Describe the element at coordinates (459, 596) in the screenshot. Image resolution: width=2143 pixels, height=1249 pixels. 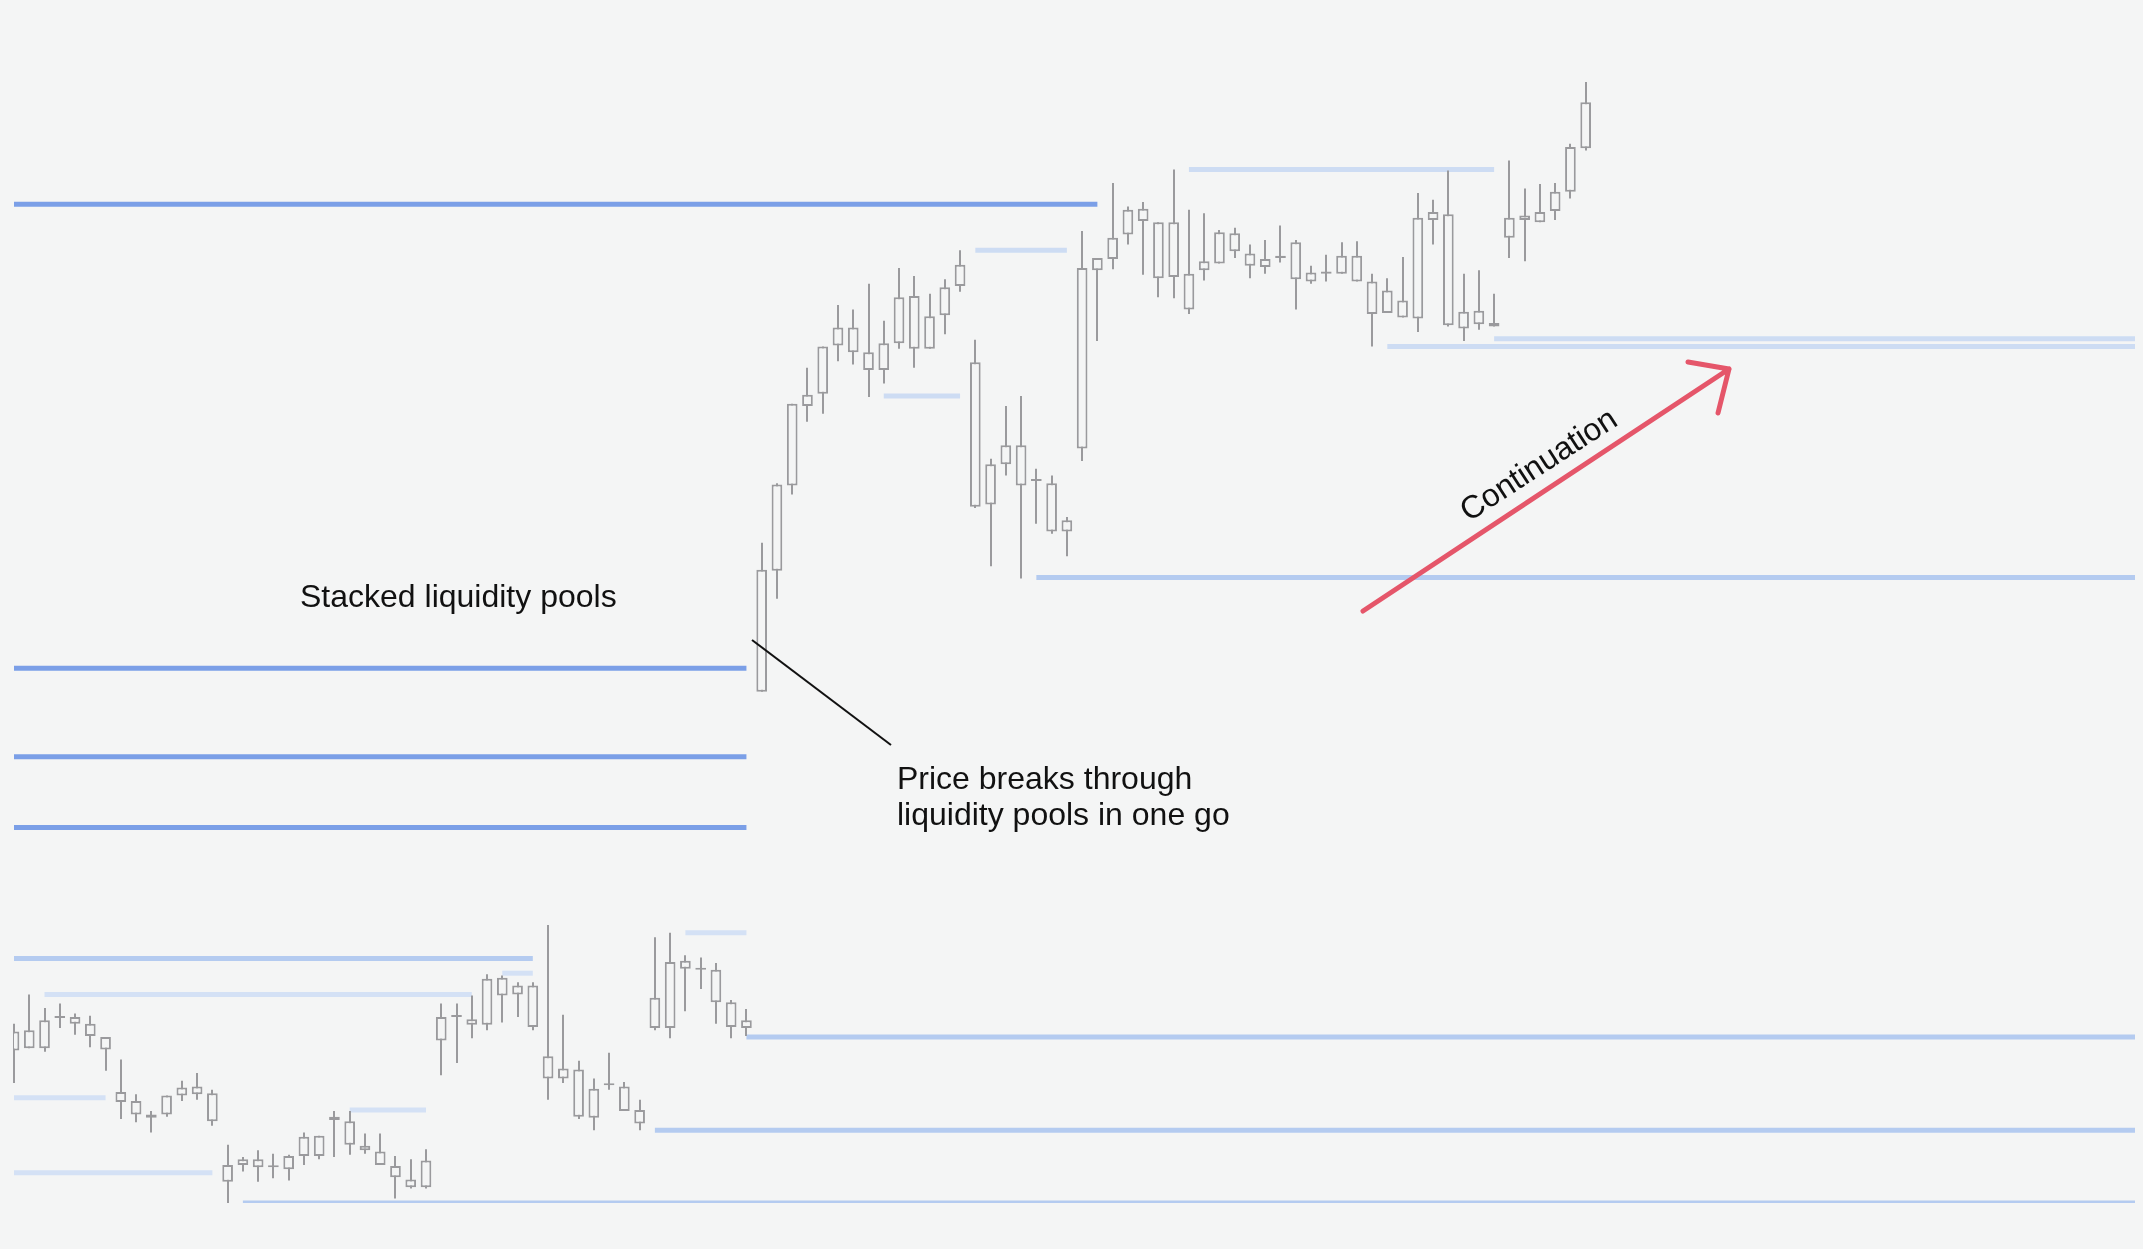
I see `annotation: Stacked liquidity pools` at that location.